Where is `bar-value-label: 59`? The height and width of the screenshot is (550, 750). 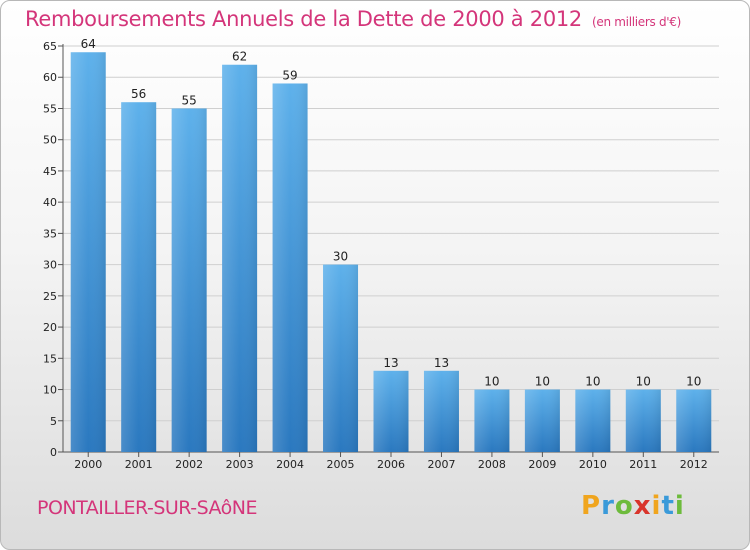
bar-value-label: 59 is located at coordinates (289, 75).